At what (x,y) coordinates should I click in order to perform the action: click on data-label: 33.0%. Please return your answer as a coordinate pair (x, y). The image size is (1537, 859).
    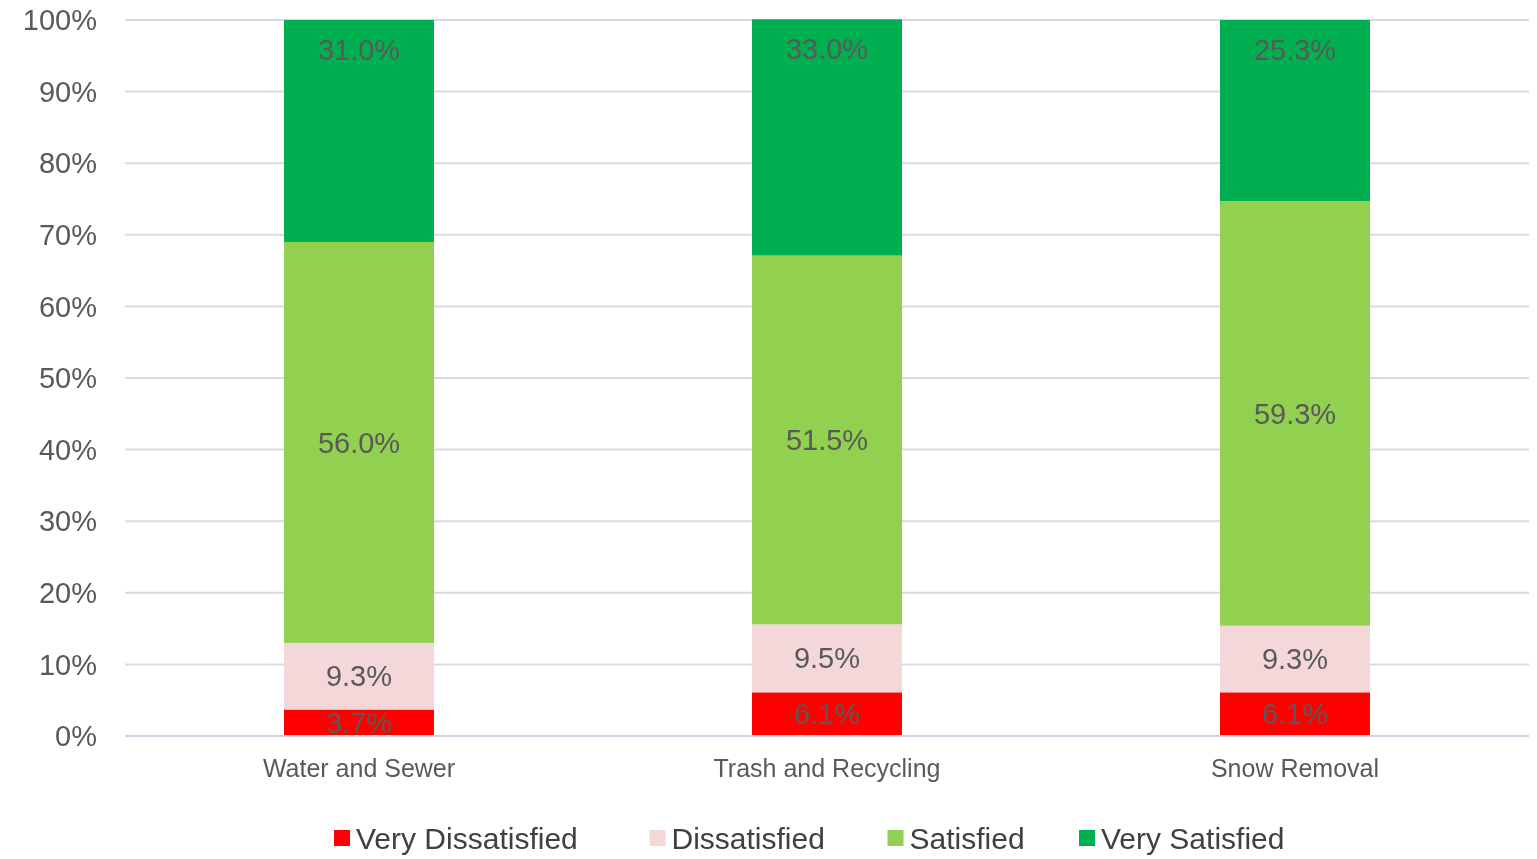
    Looking at the image, I should click on (827, 49).